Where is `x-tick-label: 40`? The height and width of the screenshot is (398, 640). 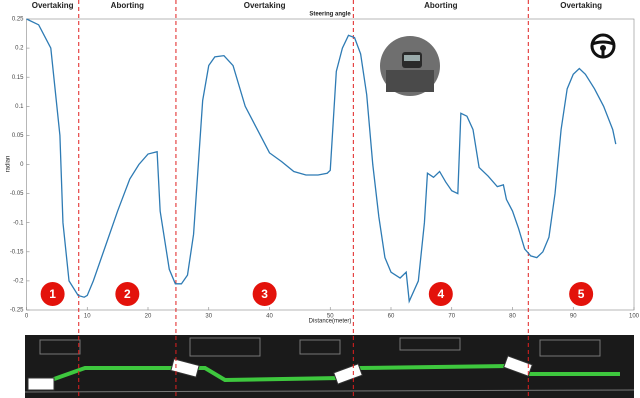 x-tick-label: 40 is located at coordinates (269, 317).